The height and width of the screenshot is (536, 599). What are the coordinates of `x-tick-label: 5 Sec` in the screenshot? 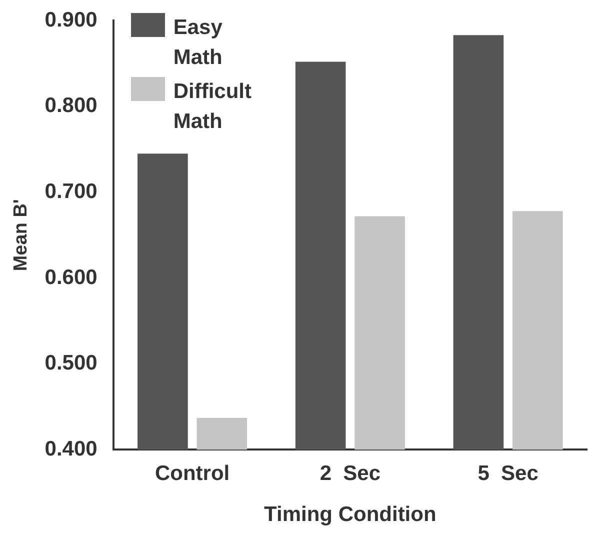 It's located at (508, 473).